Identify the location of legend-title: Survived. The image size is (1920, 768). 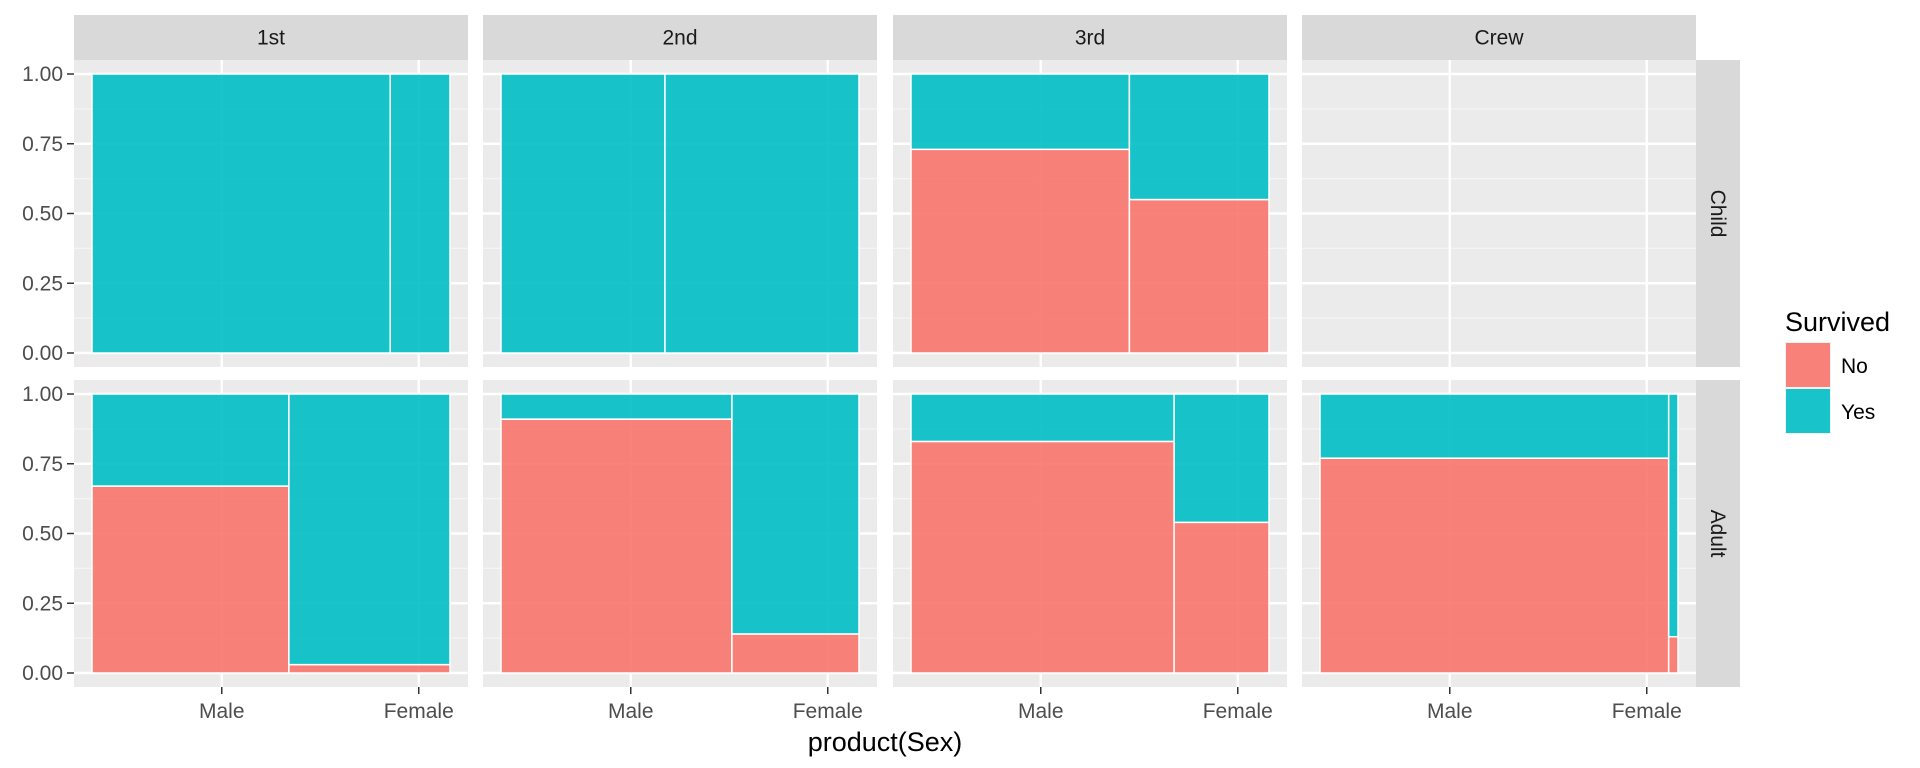
(1837, 322).